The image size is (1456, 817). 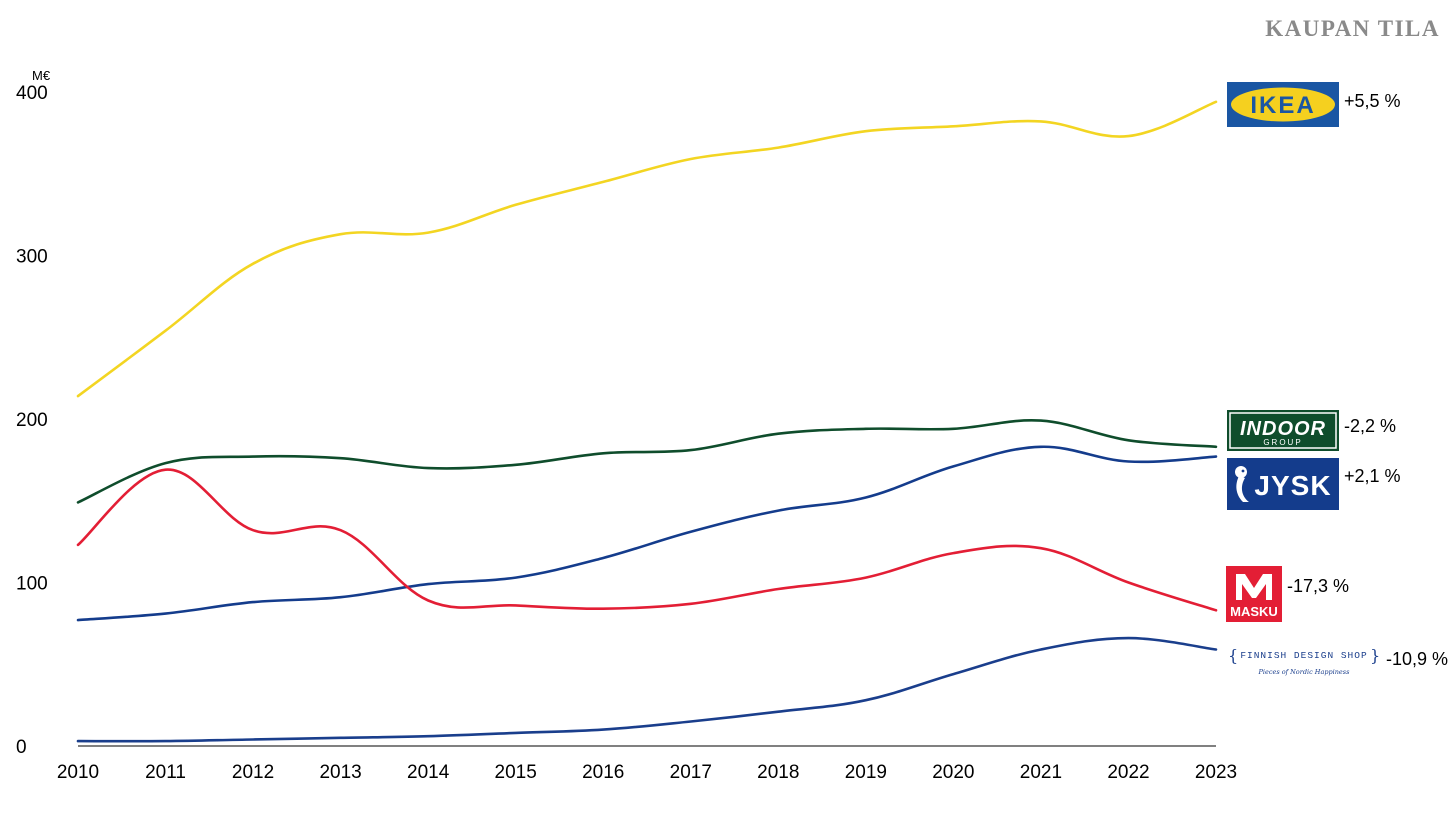 What do you see at coordinates (603, 772) in the screenshot?
I see `x-tick-label: 2016` at bounding box center [603, 772].